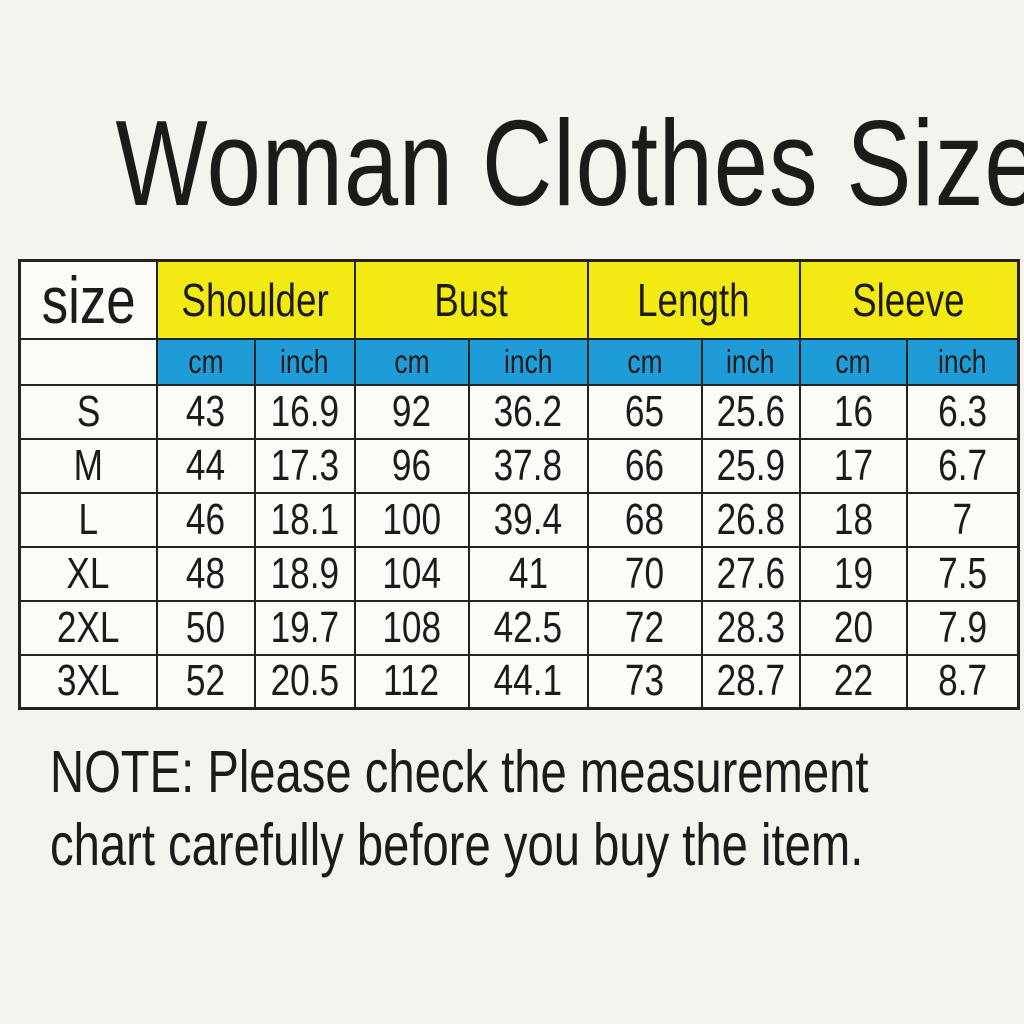 This screenshot has height=1024, width=1024. I want to click on size-column-header: size, so click(88, 299).